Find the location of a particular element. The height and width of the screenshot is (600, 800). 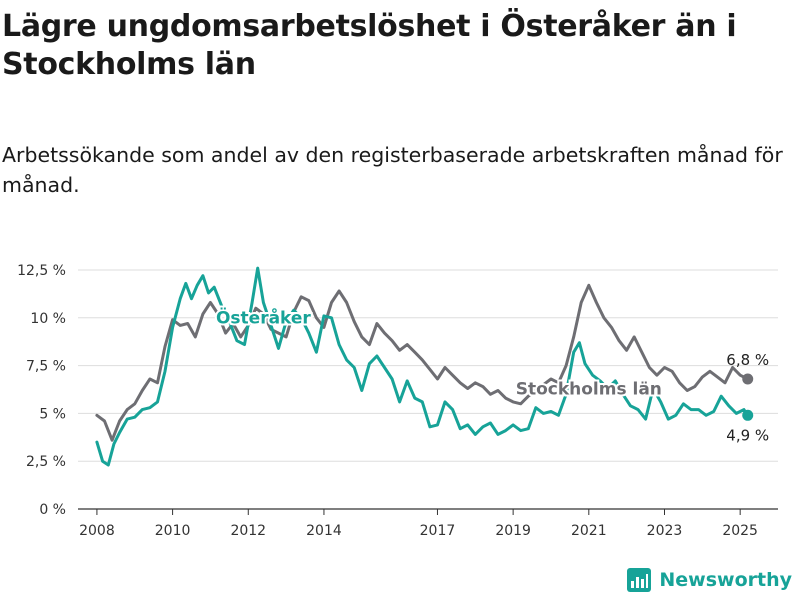

end-label-stockholms-lan: 6,8 % is located at coordinates (747, 360).